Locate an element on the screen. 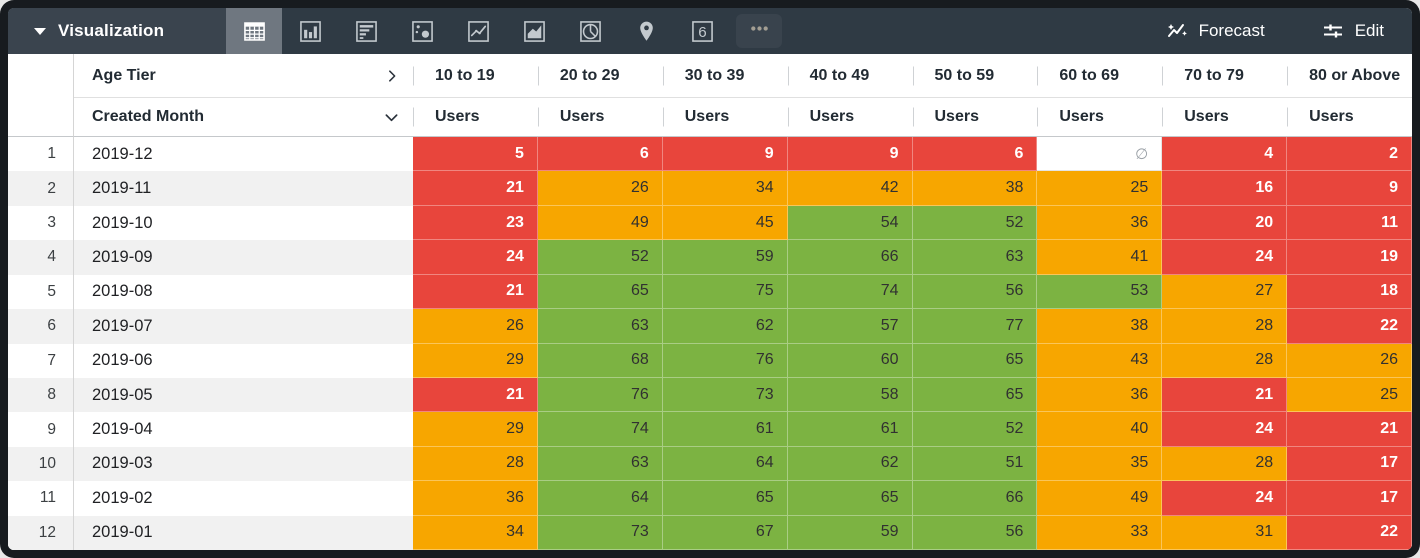  value-cell: ∅ is located at coordinates (1100, 154).